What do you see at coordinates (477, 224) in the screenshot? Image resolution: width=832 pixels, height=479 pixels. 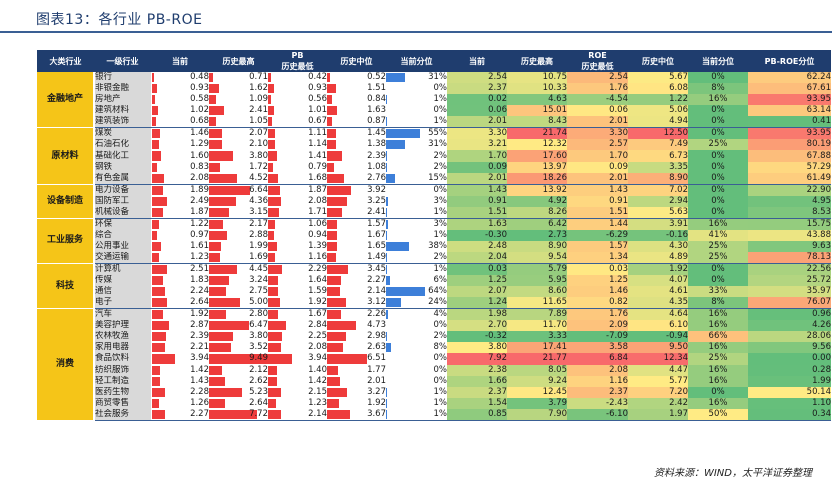 I see `roe-value-cell: 1.63` at bounding box center [477, 224].